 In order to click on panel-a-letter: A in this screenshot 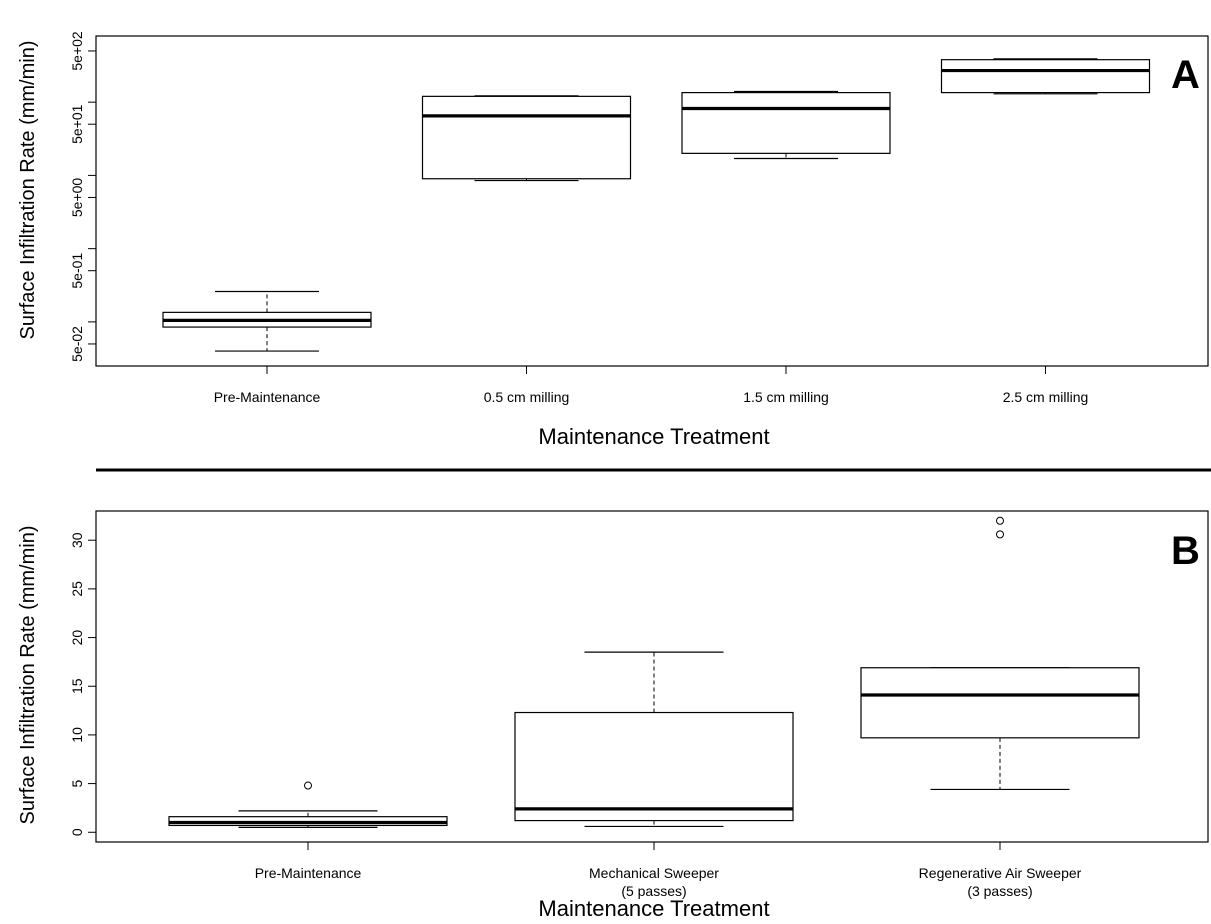, I will do `click(1185, 75)`.